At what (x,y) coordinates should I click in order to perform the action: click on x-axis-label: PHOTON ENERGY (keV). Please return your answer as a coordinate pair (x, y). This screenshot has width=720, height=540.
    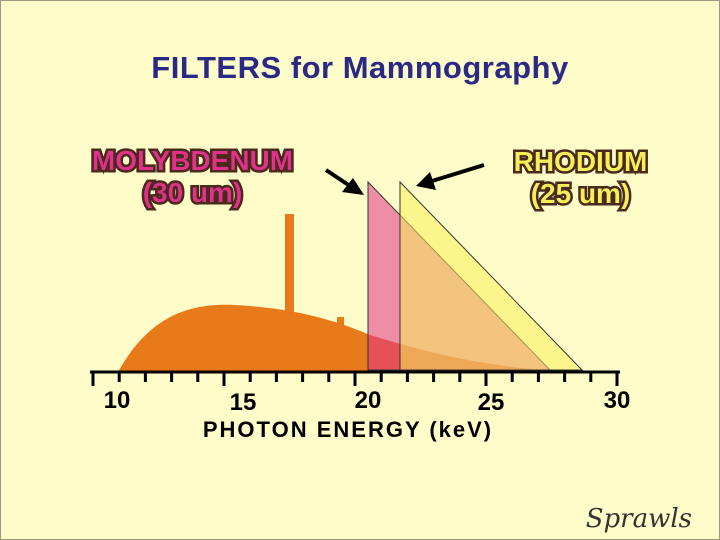
    Looking at the image, I should click on (348, 429).